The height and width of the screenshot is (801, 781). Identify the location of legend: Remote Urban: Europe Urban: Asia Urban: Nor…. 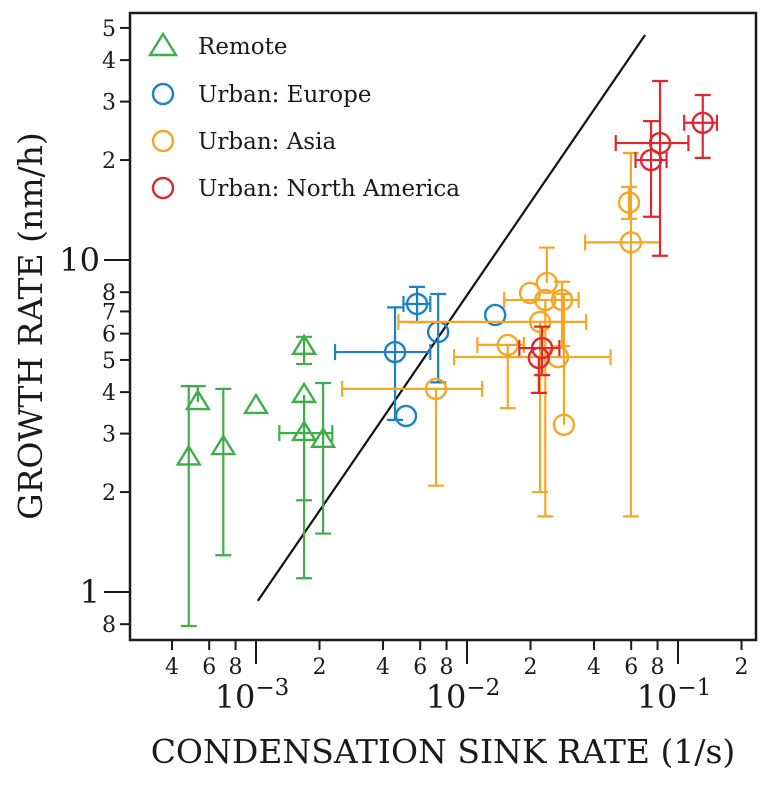
(303, 116).